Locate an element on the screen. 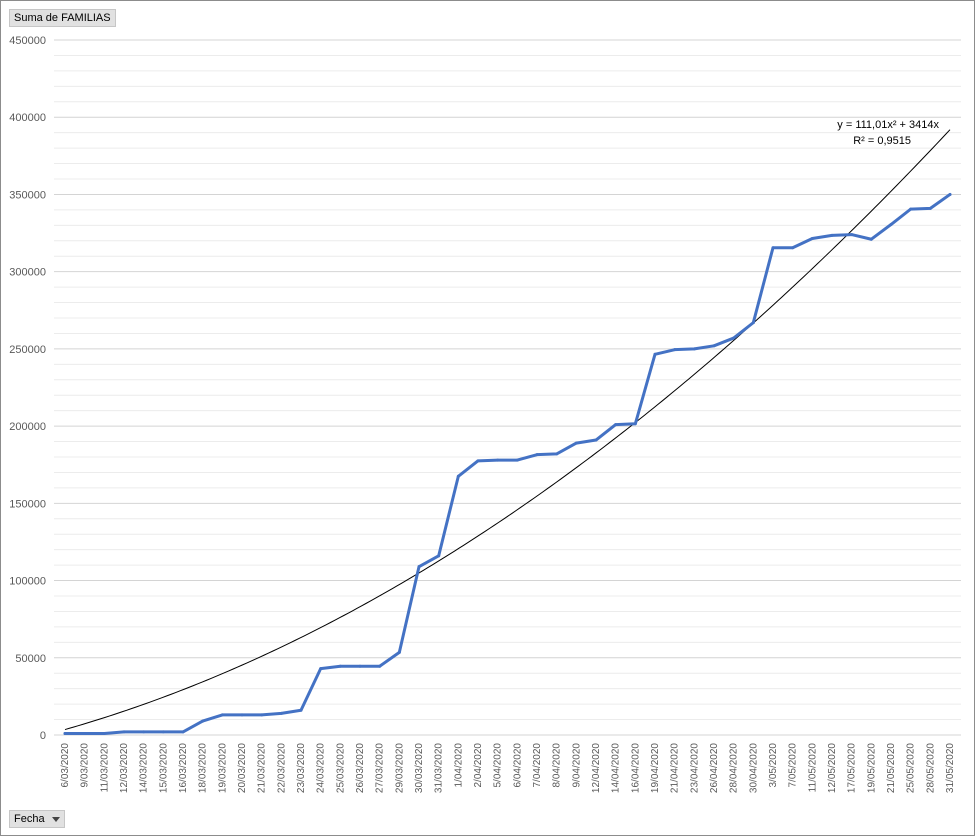 This screenshot has height=836, width=975. y-tick-label: 200000 is located at coordinates (27, 427).